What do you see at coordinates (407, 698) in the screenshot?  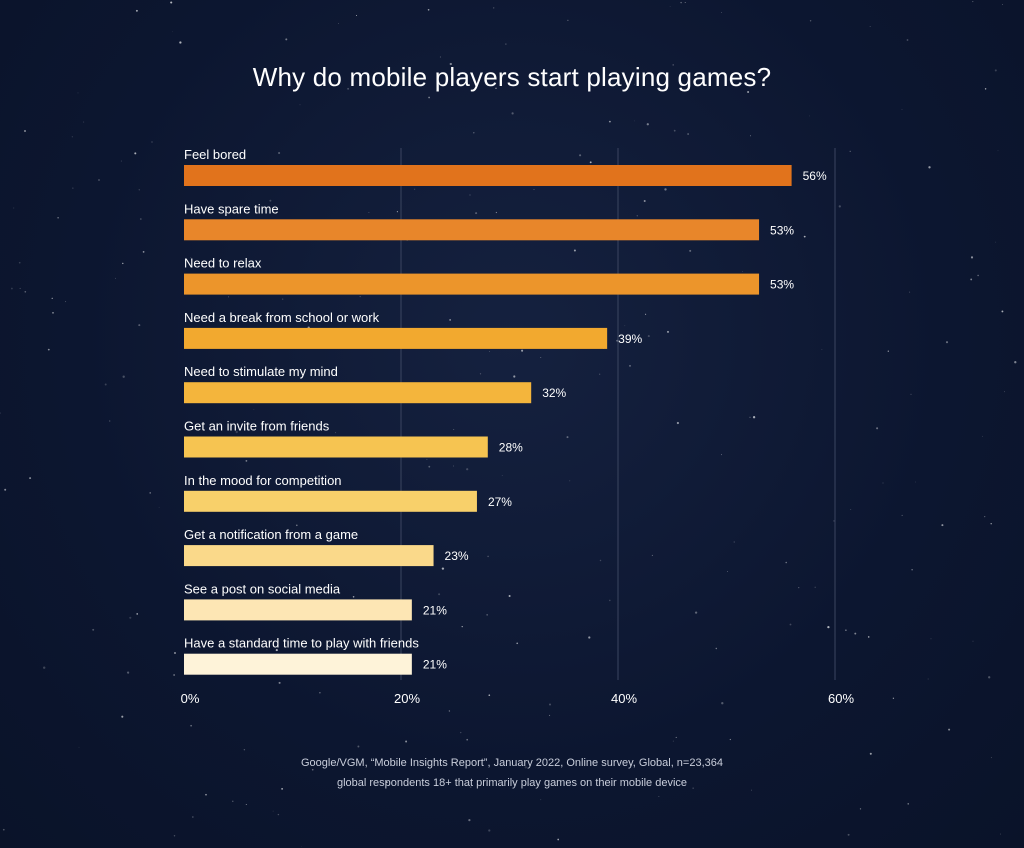 I see `x-tick-label: 20%` at bounding box center [407, 698].